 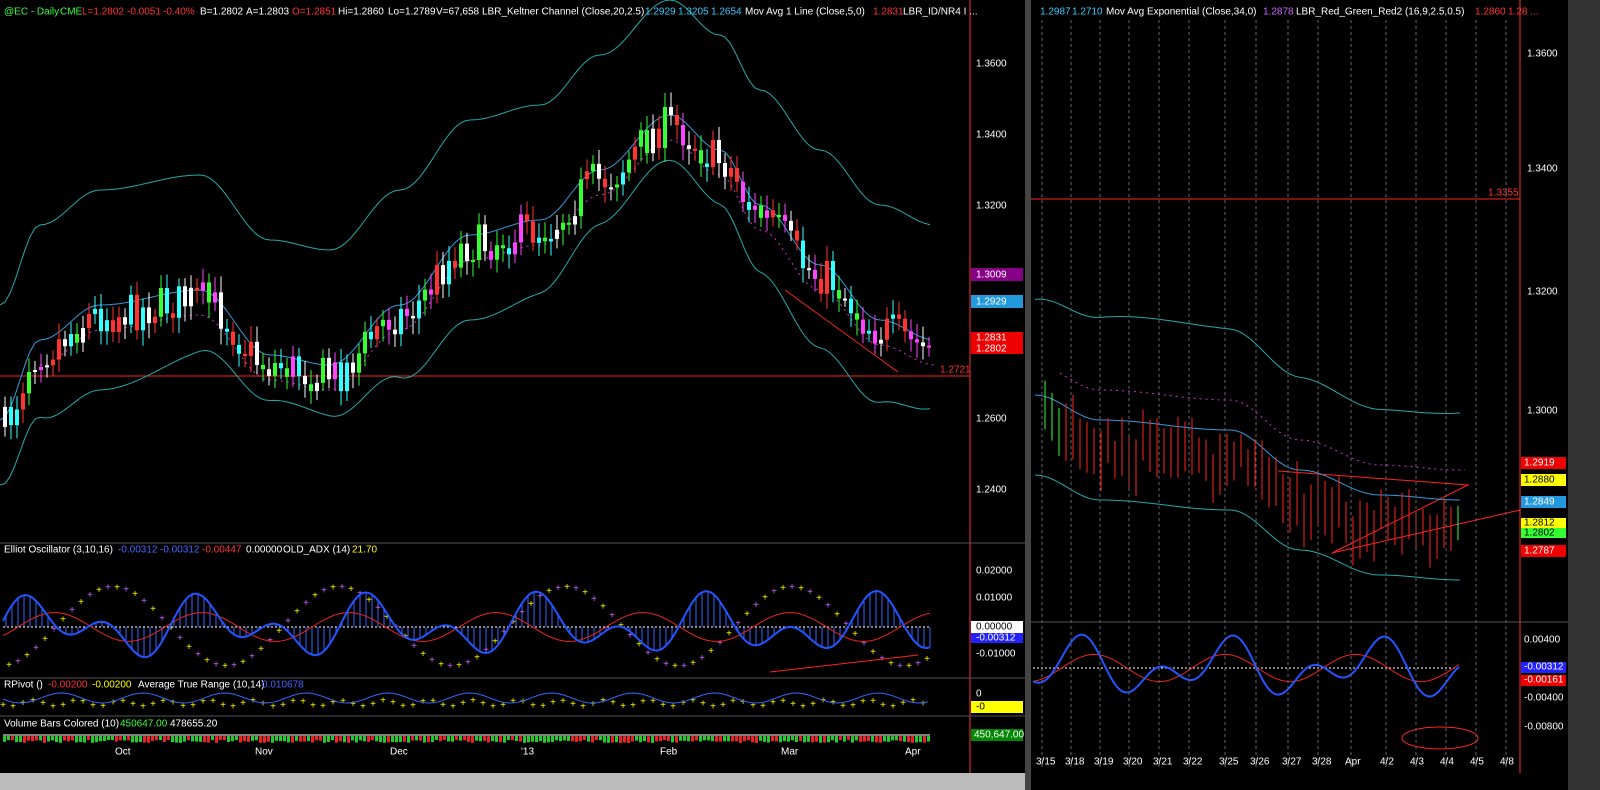 I want to click on indicator-value: 21.70, so click(x=364, y=550).